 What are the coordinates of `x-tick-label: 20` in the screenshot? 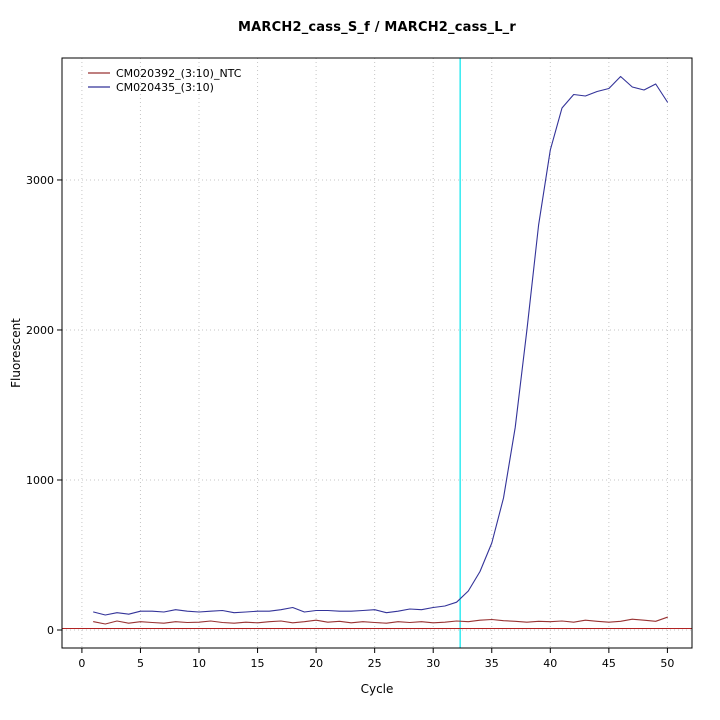 It's located at (316, 663).